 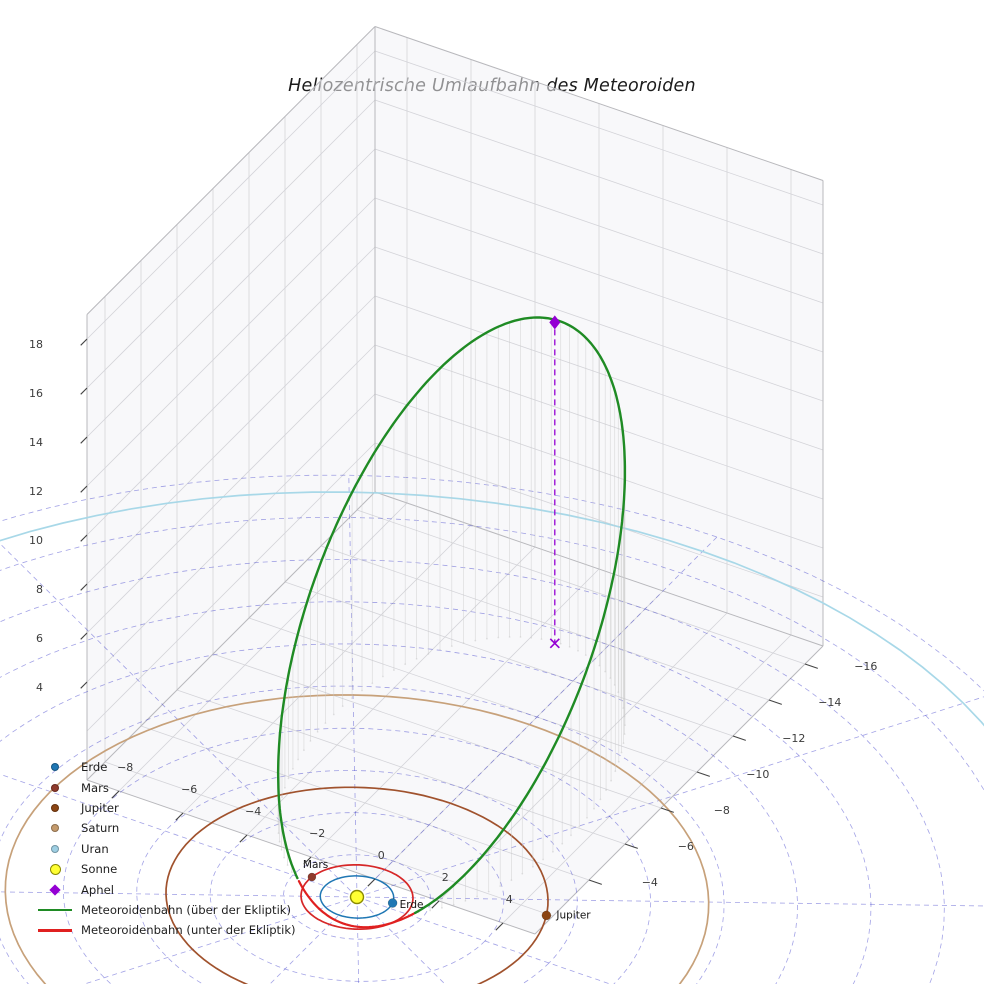 I want to click on legend-marker-jupiter-icon, so click(x=55, y=807).